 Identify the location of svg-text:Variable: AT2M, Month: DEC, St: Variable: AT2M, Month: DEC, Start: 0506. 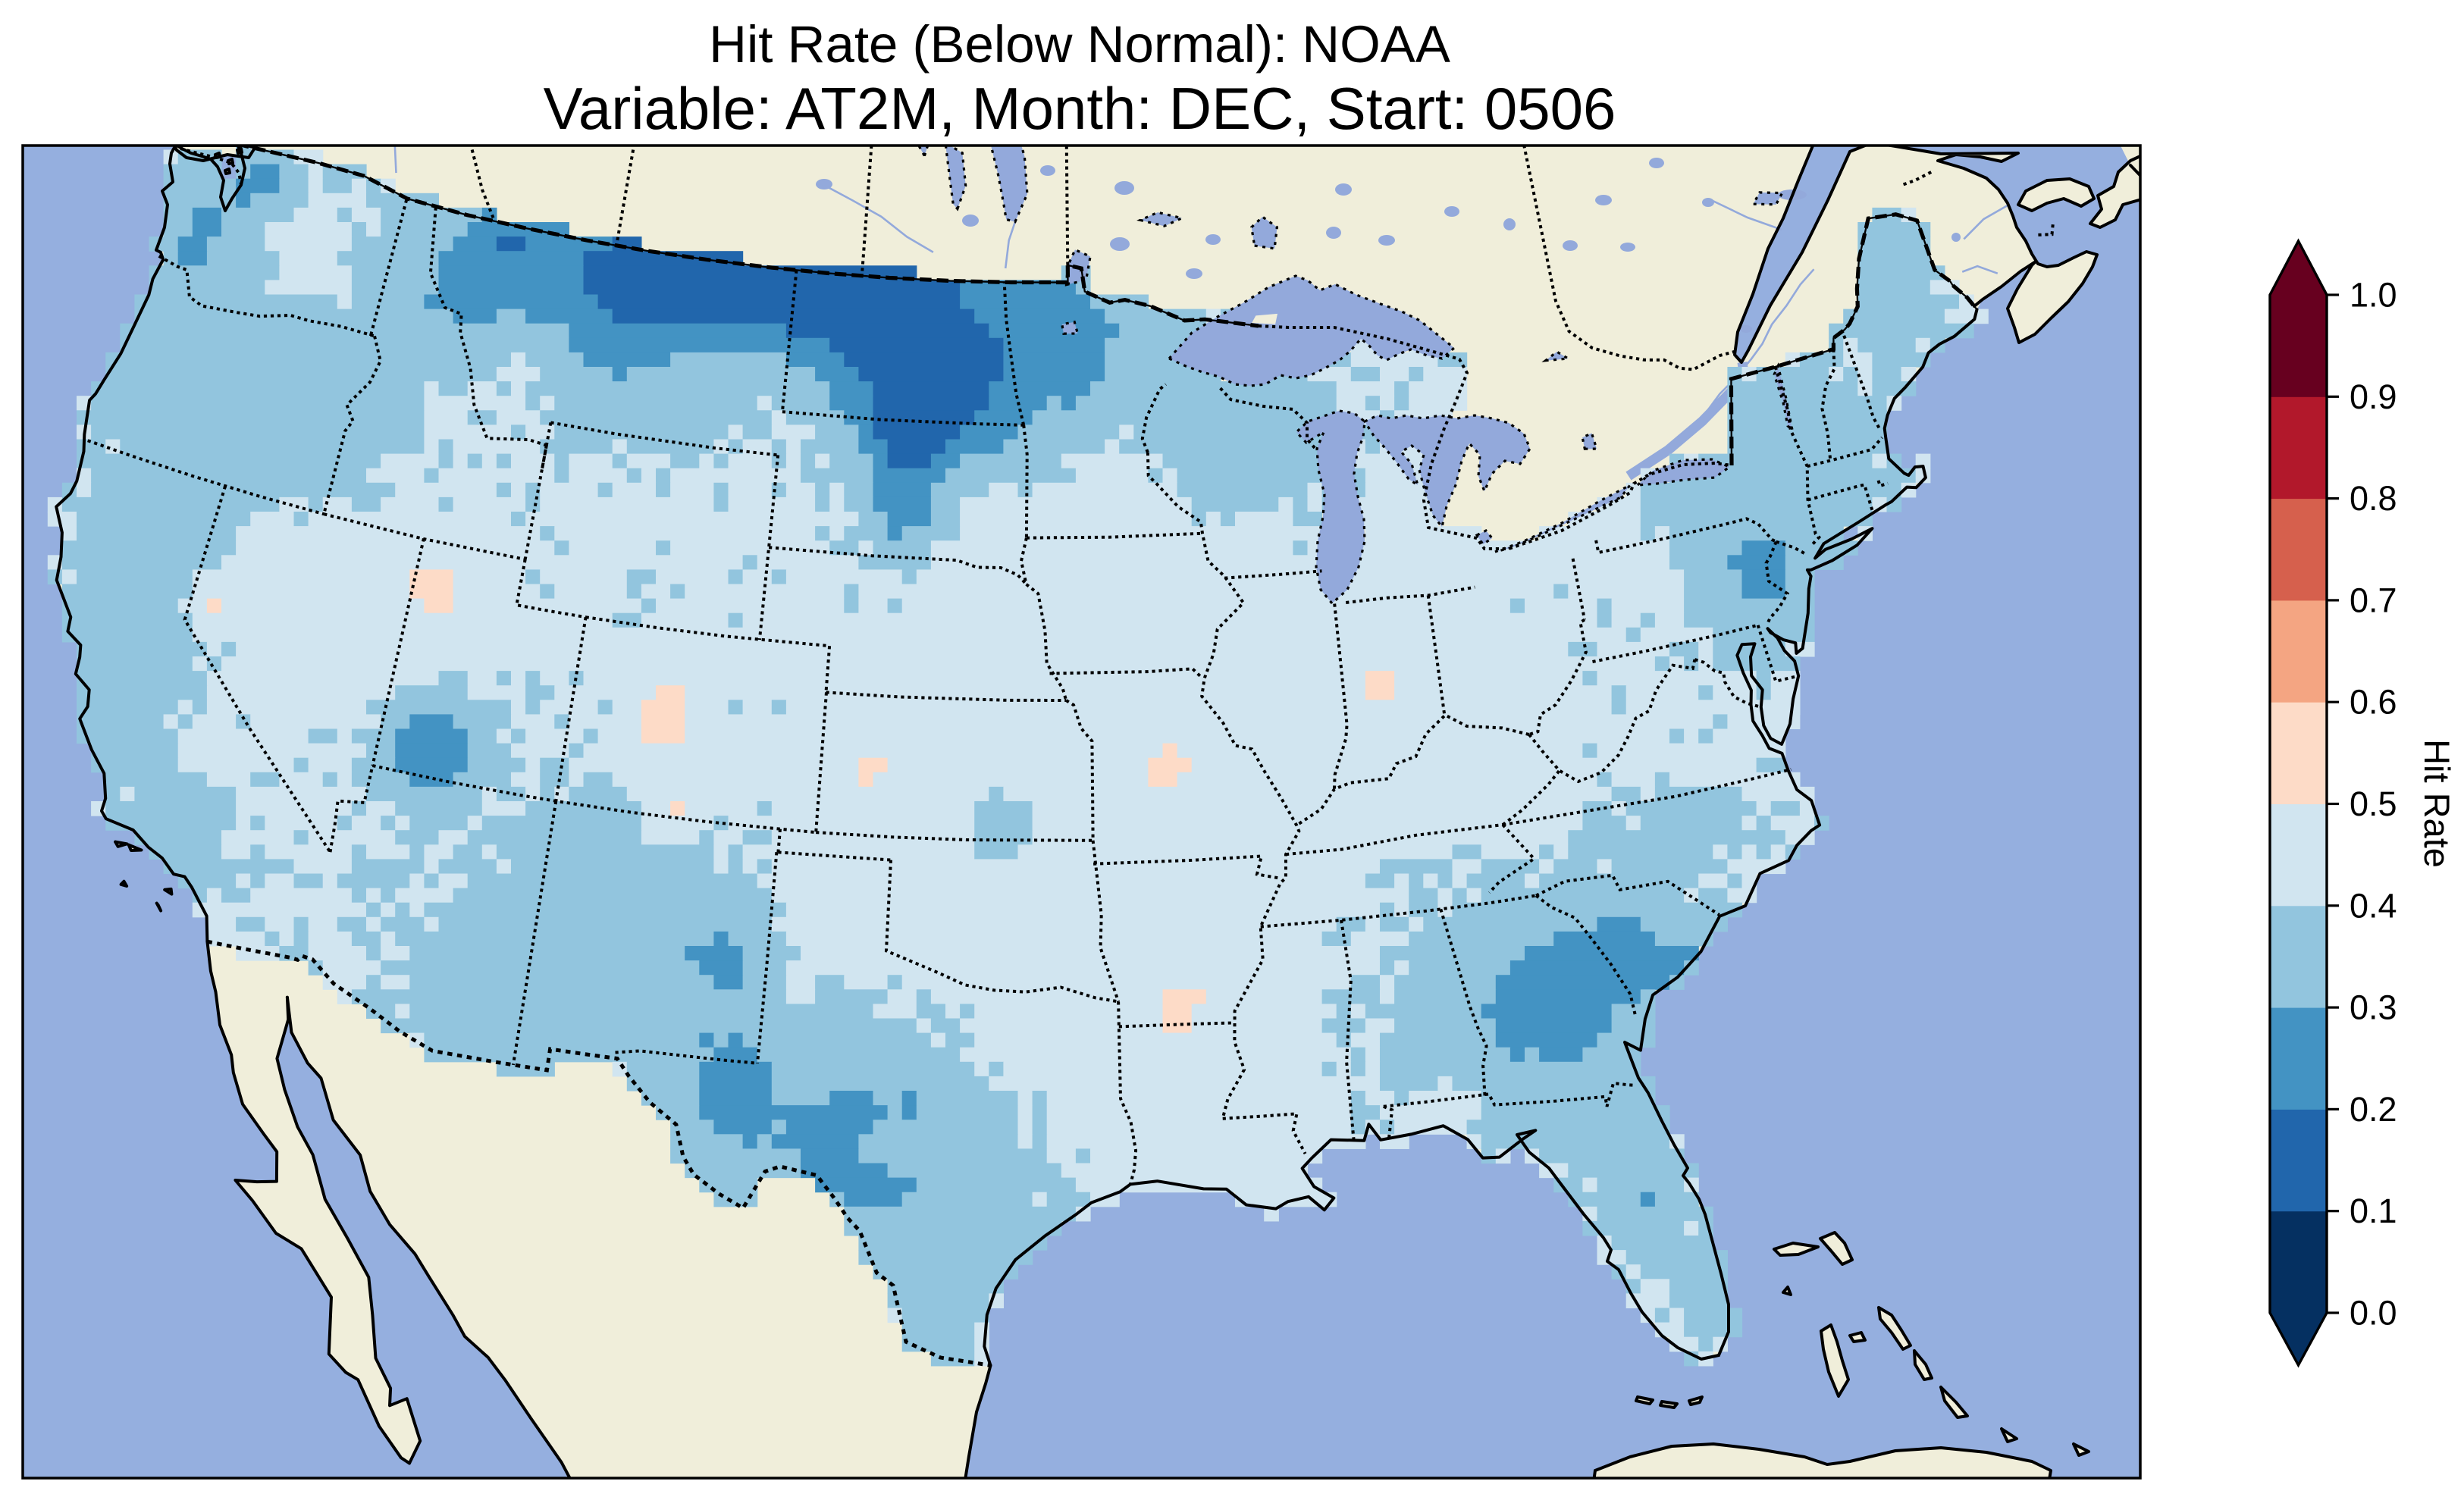
(1080, 108).